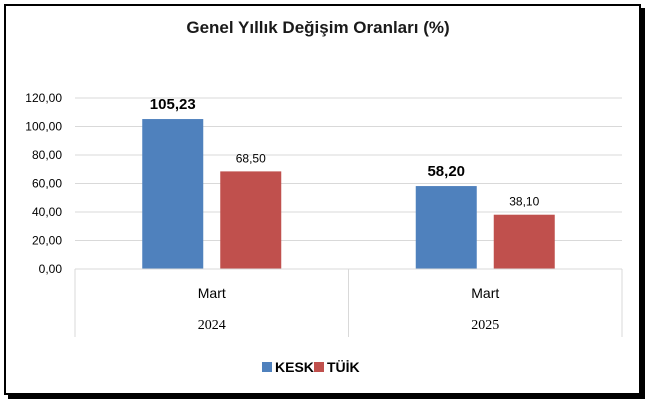 This screenshot has width=649, height=405. What do you see at coordinates (317, 27) in the screenshot?
I see `chart-title: Genel Yıllık Değişim Oranları (%)` at bounding box center [317, 27].